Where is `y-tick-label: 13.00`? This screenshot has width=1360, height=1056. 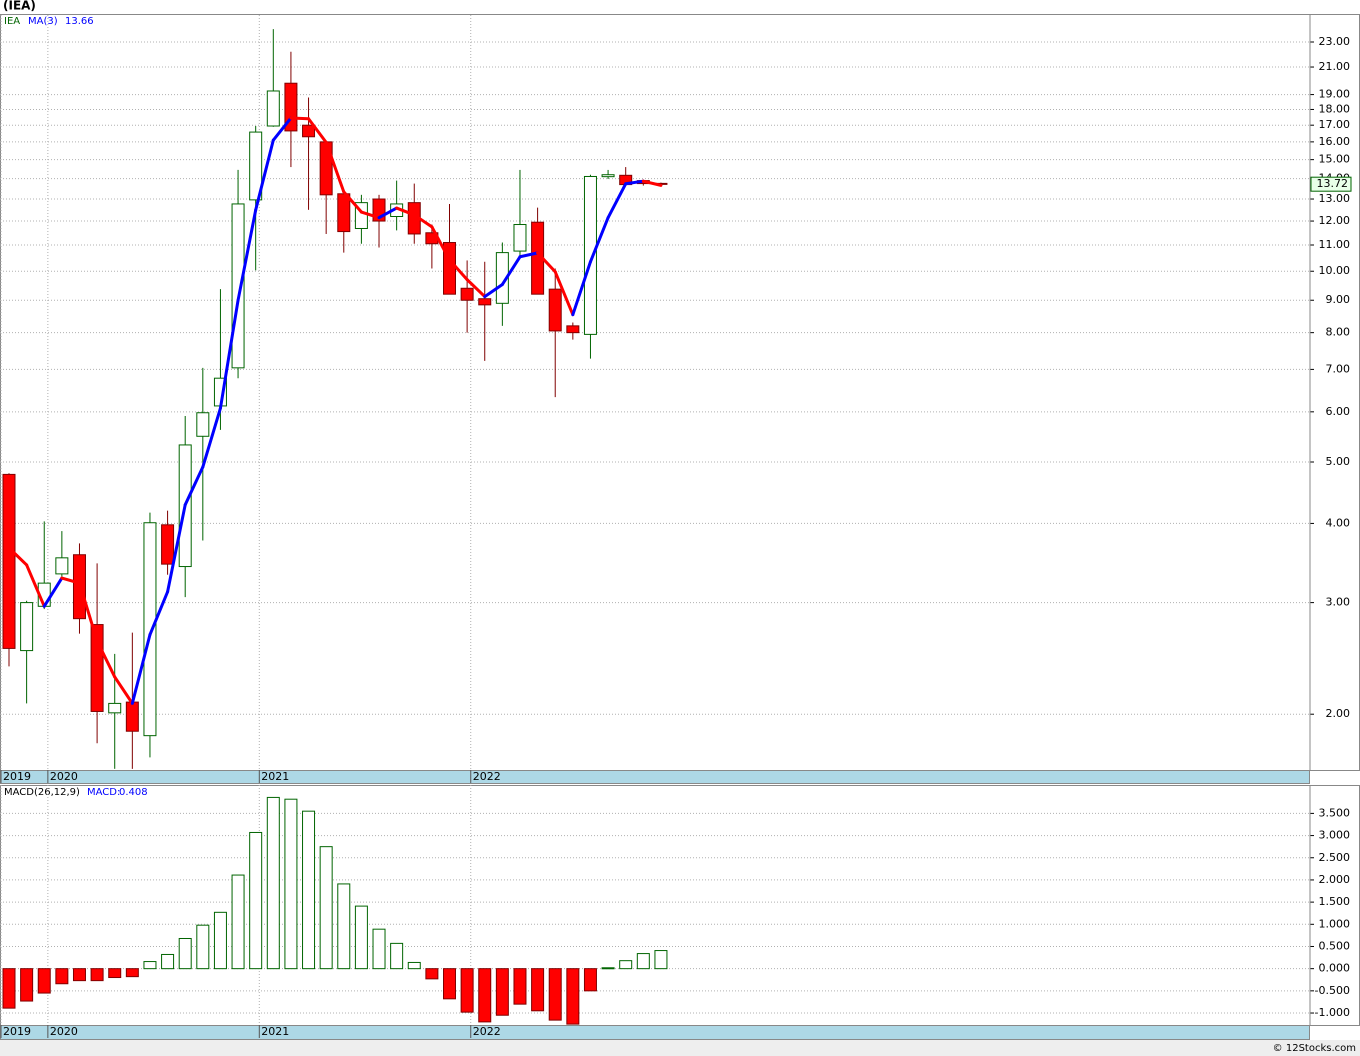 y-tick-label: 13.00 is located at coordinates (1335, 198).